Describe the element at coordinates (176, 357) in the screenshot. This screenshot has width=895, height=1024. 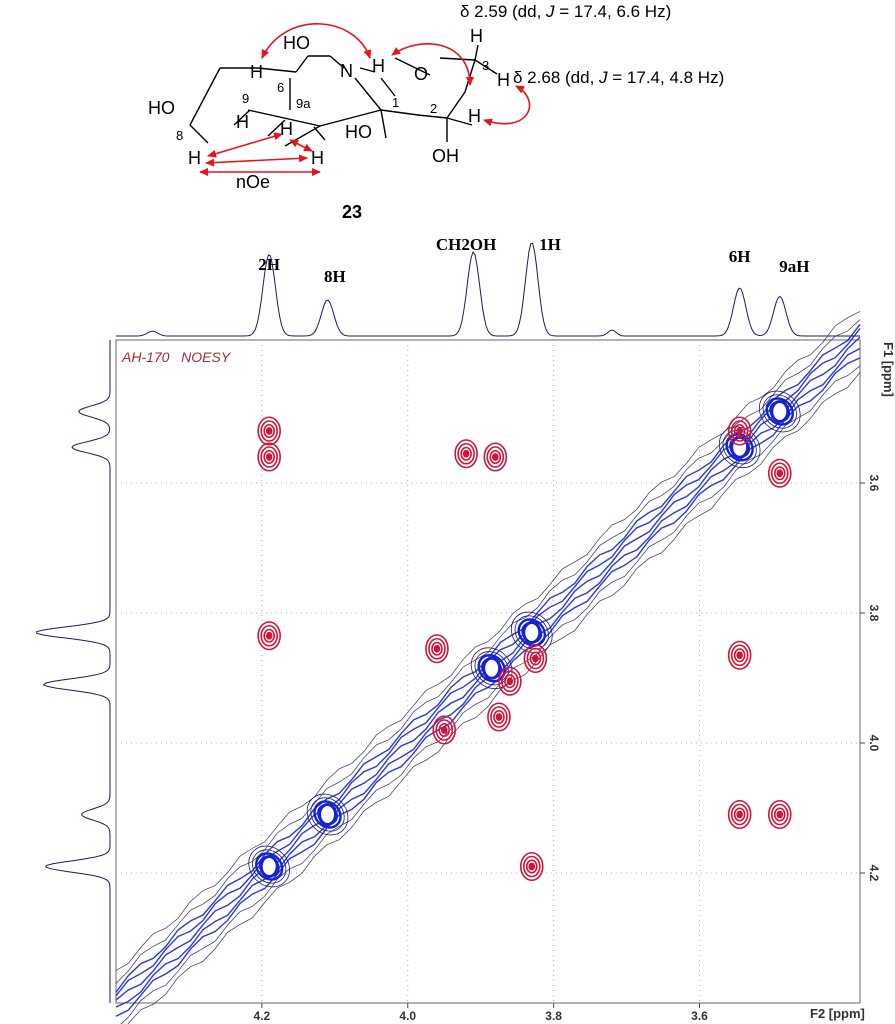
I see `spectrum-label: AH-170 NOESY` at that location.